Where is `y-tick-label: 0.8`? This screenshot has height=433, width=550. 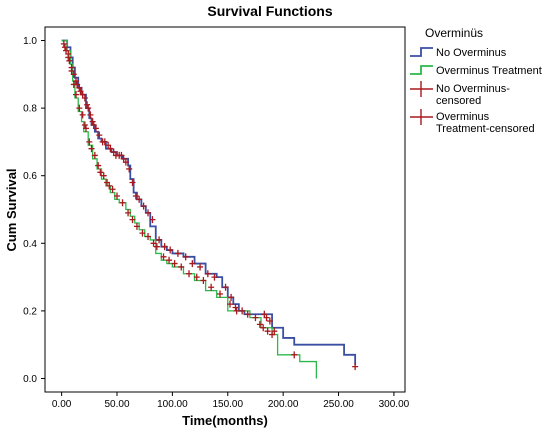
y-tick-label: 0.8 is located at coordinates (30, 109).